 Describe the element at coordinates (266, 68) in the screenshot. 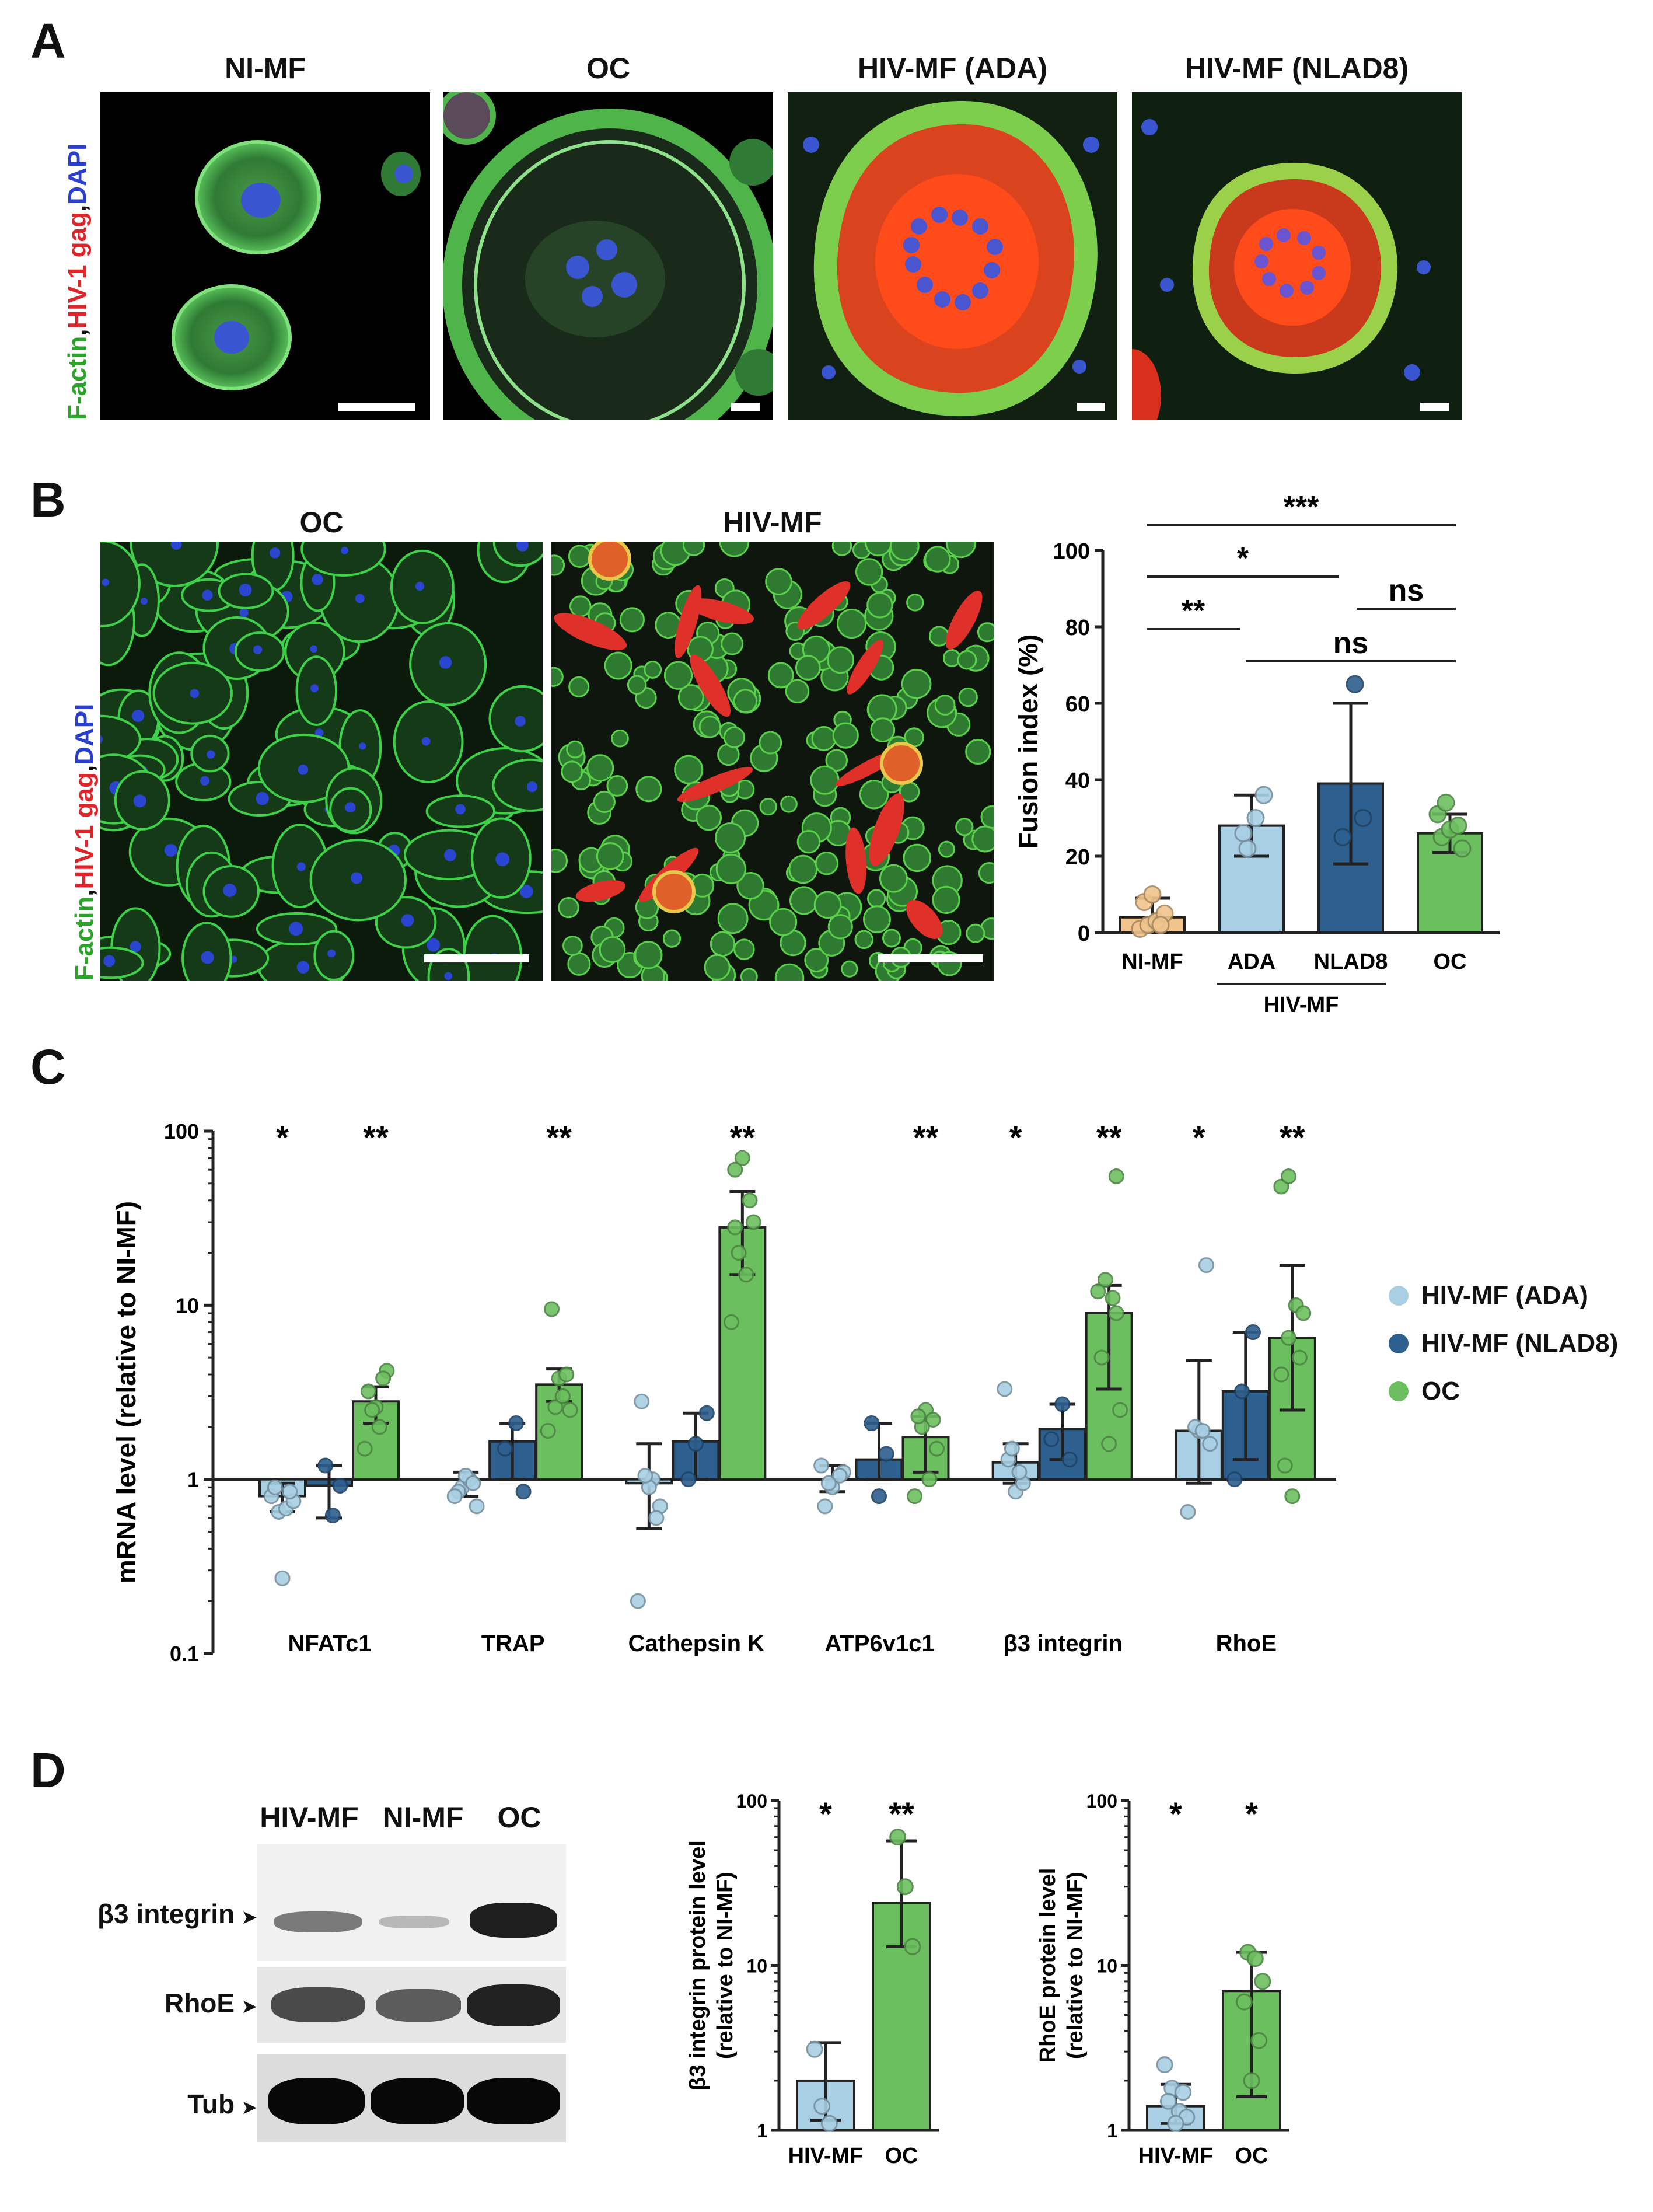

I see `image-title-ni-mf: NI-MF` at that location.